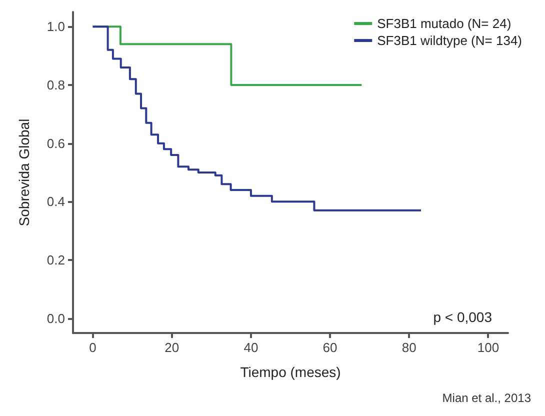 The image size is (545, 416). What do you see at coordinates (290, 372) in the screenshot?
I see `x-axis-title: Tiempo (meses)` at bounding box center [290, 372].